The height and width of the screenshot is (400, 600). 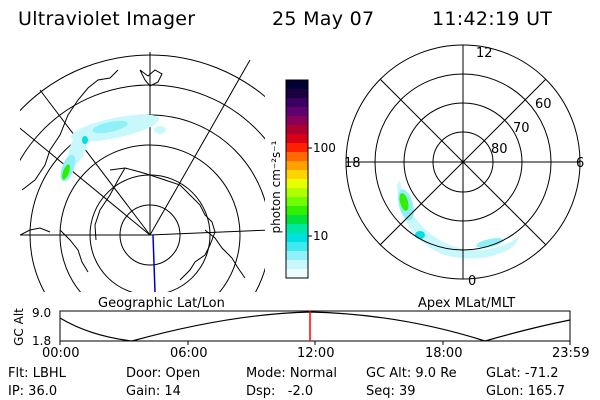 I want to click on status-gc-alt: GC Alt: 9.0 Re, so click(x=411, y=373).